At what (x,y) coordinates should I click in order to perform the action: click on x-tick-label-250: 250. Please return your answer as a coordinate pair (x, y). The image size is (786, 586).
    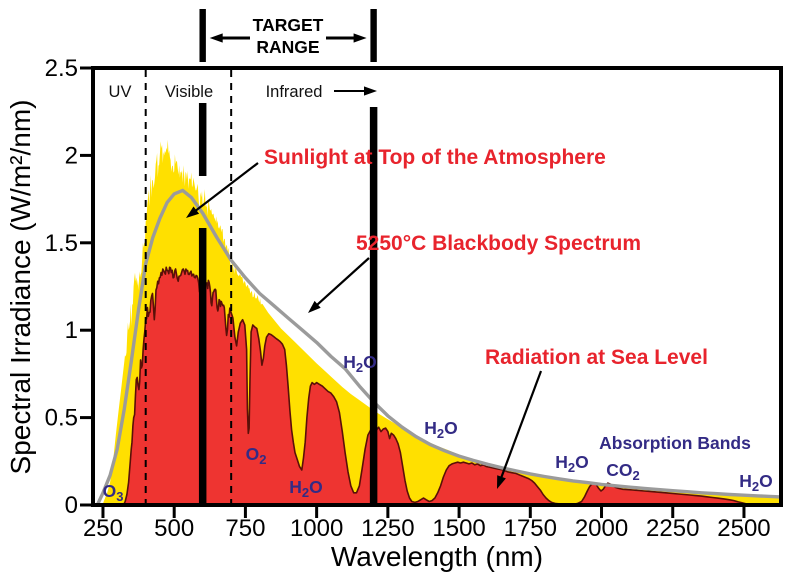
    Looking at the image, I should click on (103, 528).